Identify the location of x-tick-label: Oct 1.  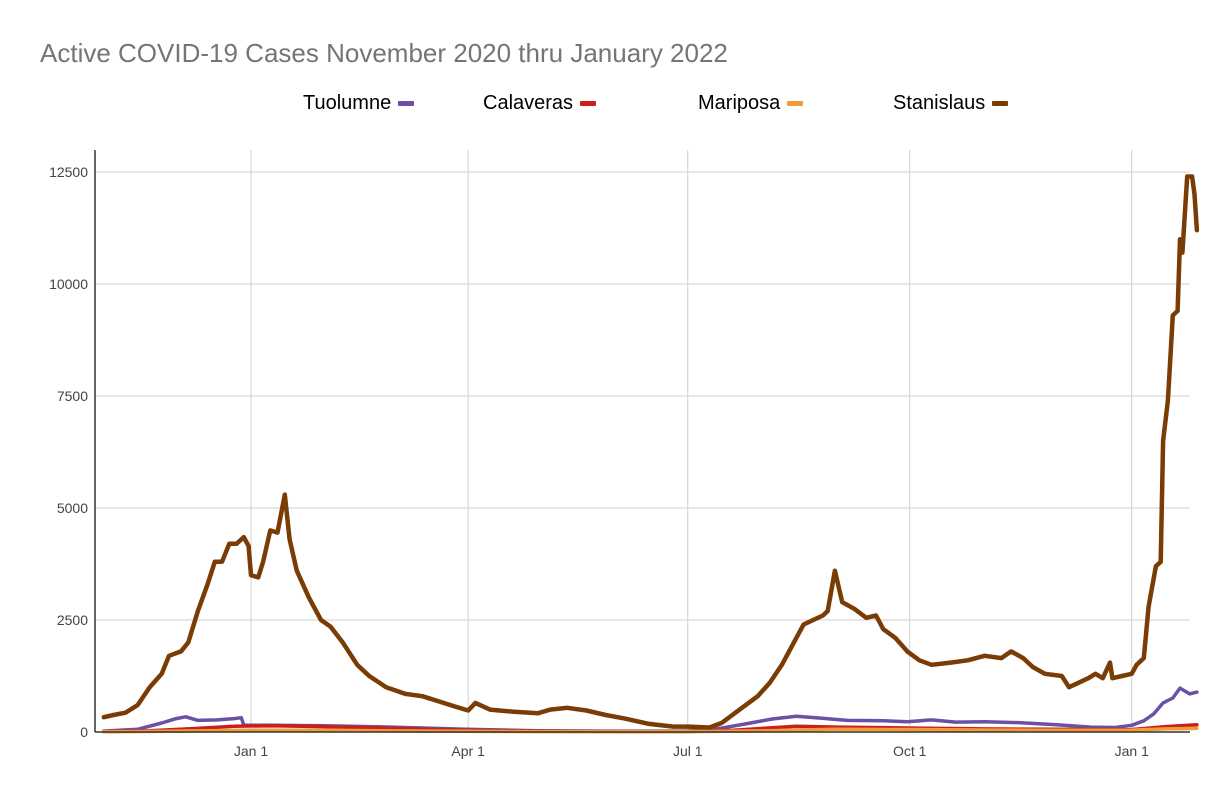
(910, 751).